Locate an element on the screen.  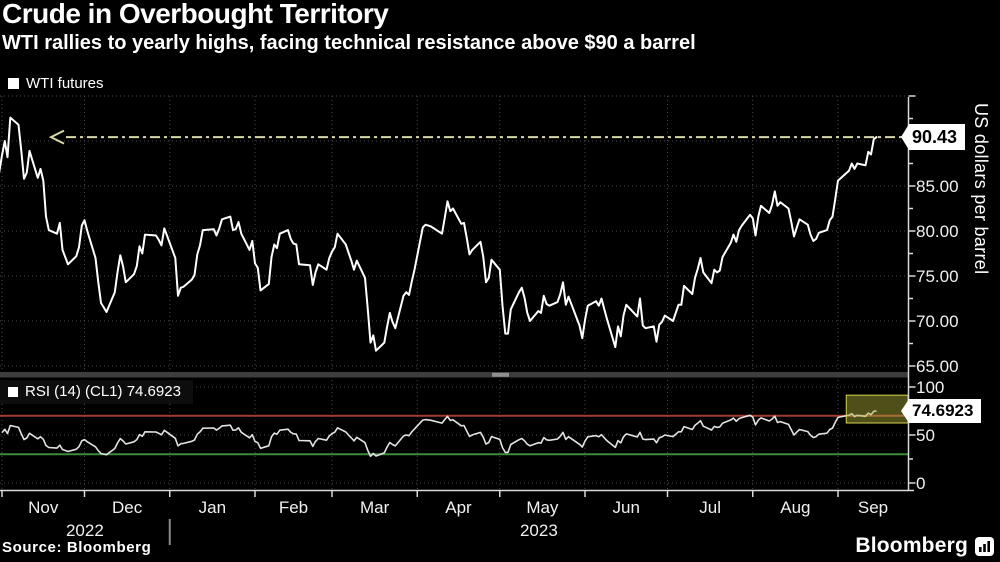
month-label: Jan is located at coordinates (212, 507).